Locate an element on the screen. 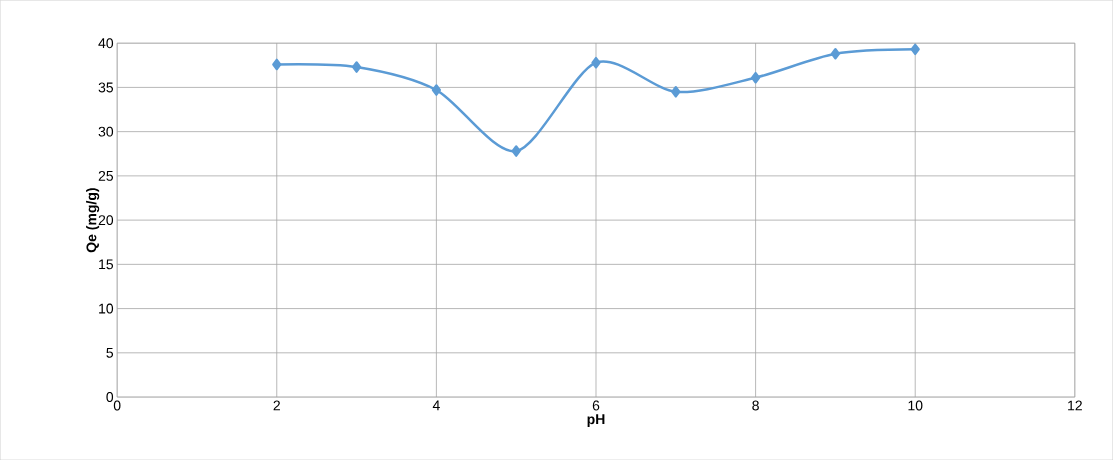 The width and height of the screenshot is (1113, 460). y-axis-title: Qe (mg/g) is located at coordinates (93, 220).